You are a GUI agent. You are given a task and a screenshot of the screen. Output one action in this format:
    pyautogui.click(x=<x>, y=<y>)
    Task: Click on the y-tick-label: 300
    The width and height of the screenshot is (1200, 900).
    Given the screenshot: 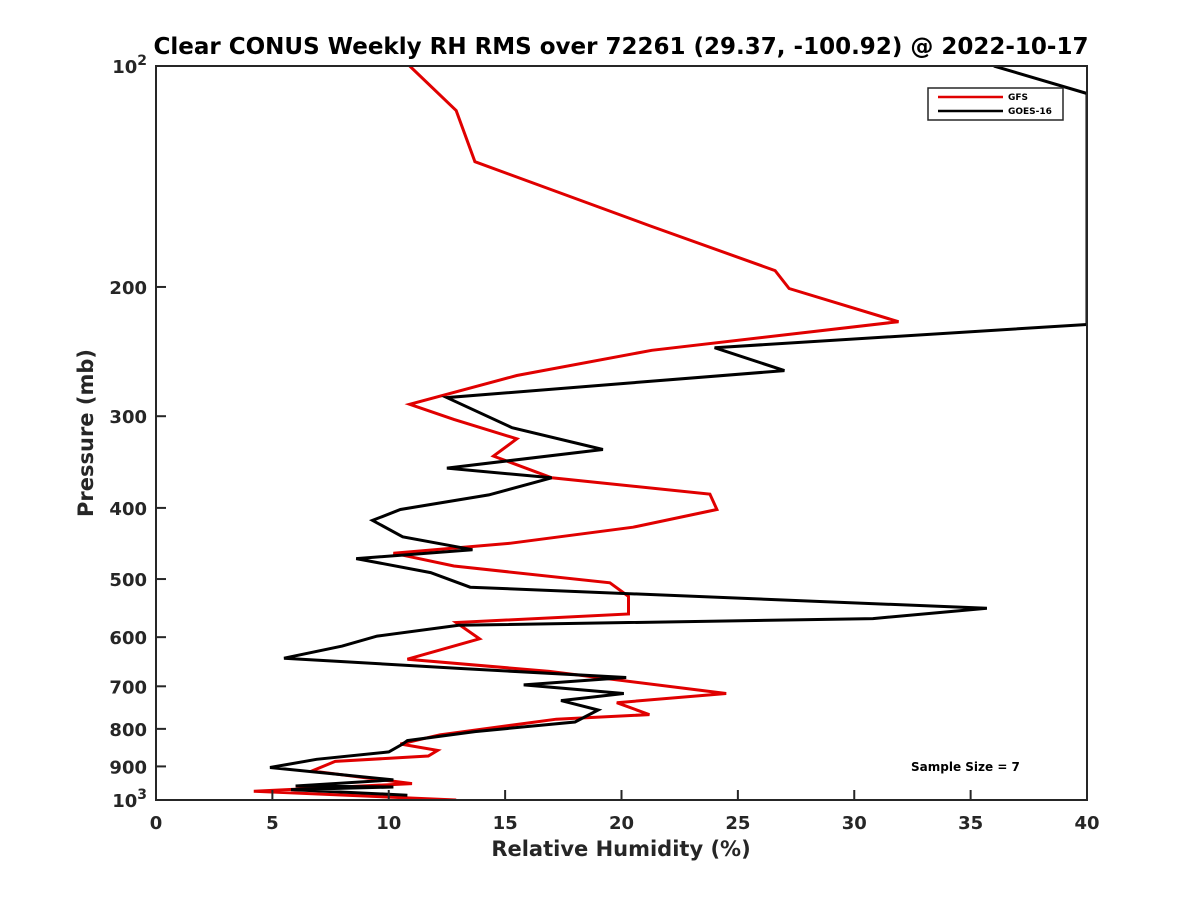 What is the action you would take?
    pyautogui.click(x=128, y=417)
    